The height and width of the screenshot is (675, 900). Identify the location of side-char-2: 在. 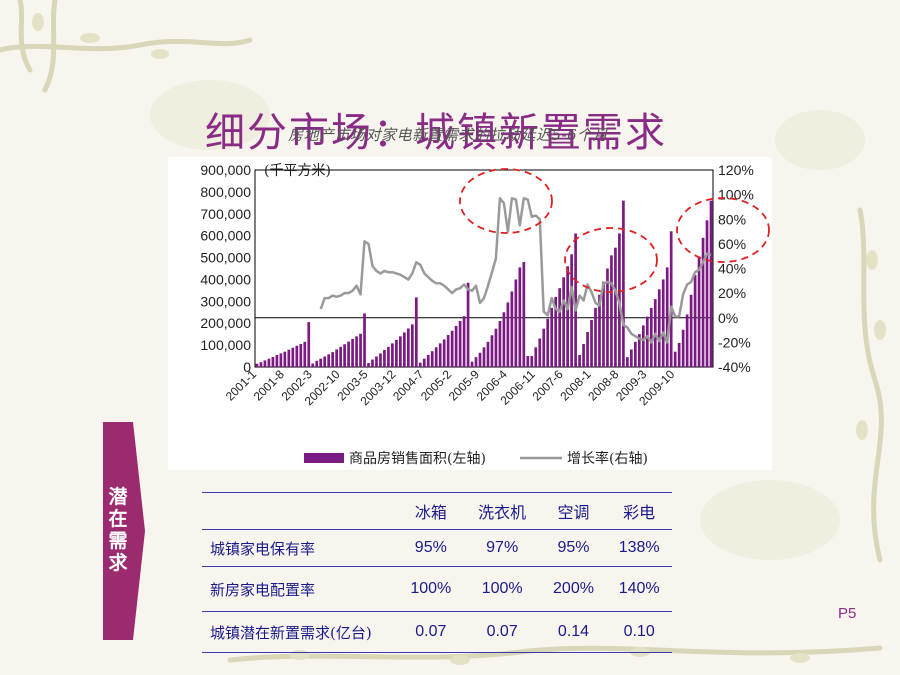
(118, 519).